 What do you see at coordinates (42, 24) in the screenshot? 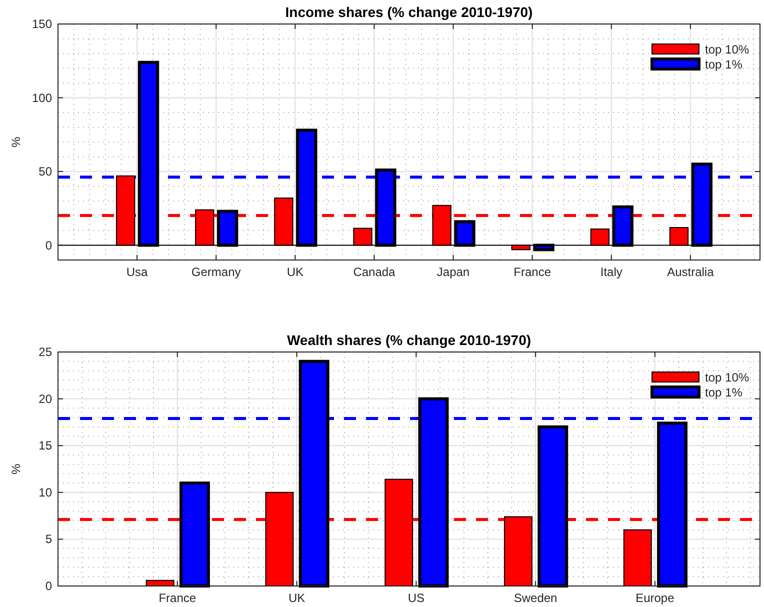
I see `y-tick-label: 150` at bounding box center [42, 24].